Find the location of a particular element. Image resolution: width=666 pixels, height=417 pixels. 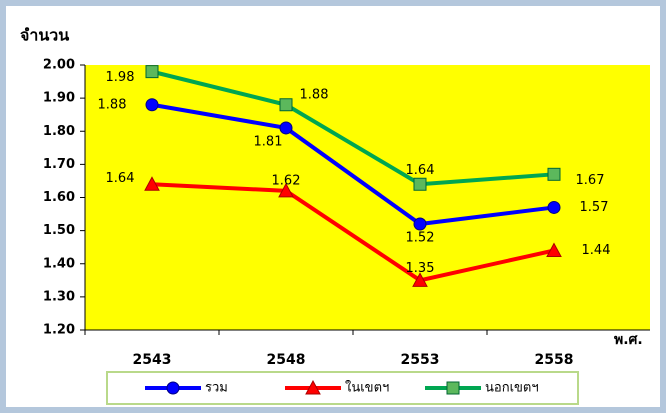

data-label: 1.67 is located at coordinates (590, 180).